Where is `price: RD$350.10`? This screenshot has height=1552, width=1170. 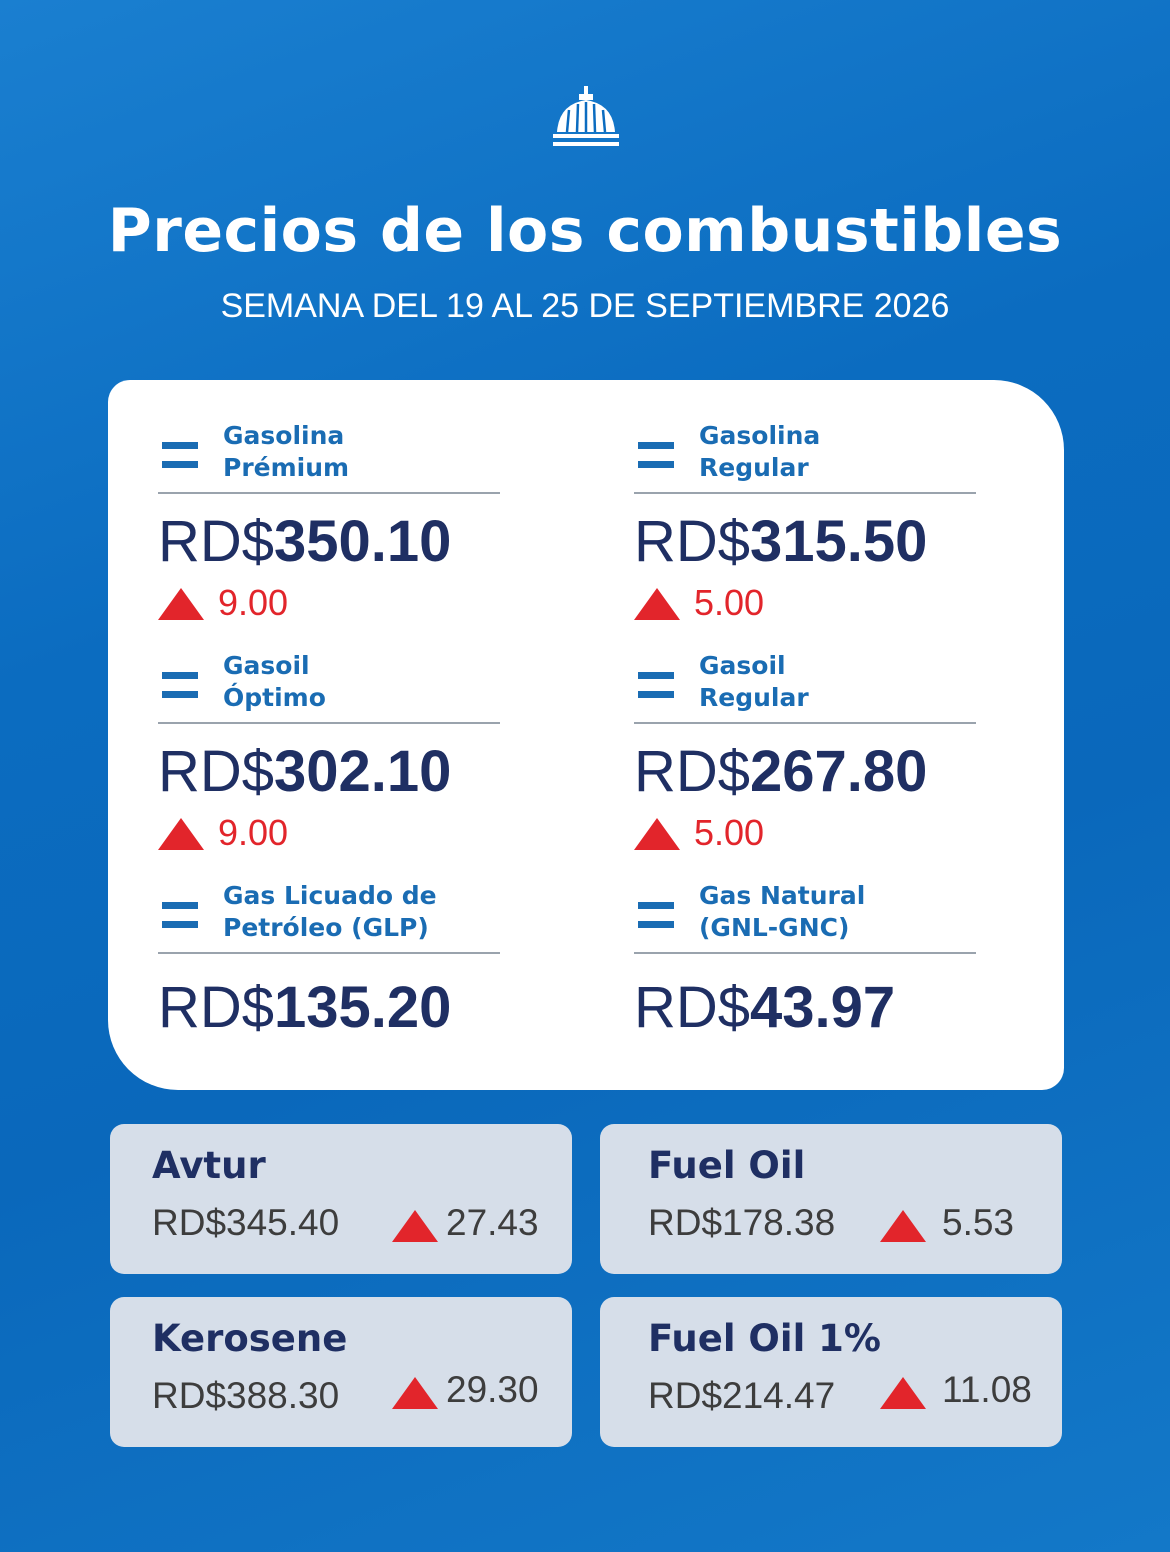 price: RD$350.10 is located at coordinates (304, 541).